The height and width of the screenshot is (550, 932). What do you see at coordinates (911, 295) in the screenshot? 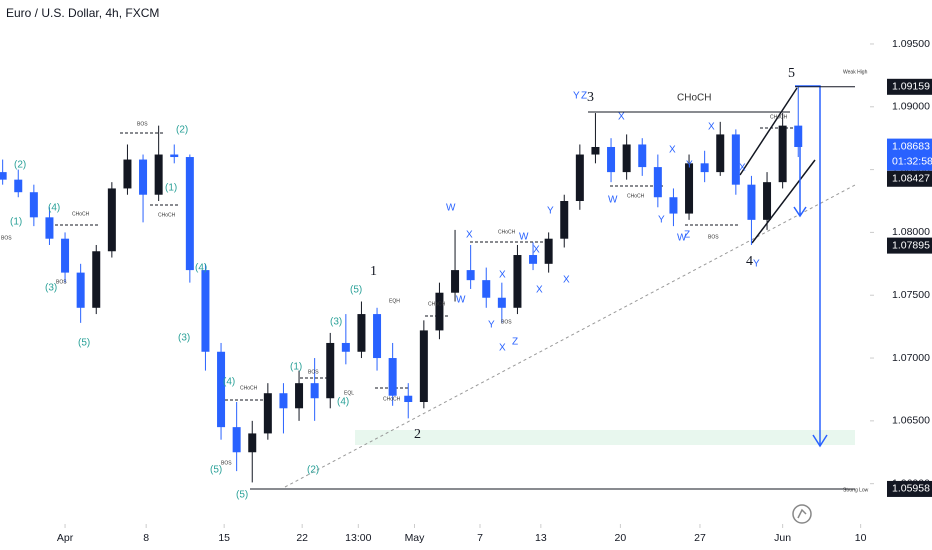
I see `y-tick-label: 1.07500` at bounding box center [911, 295].